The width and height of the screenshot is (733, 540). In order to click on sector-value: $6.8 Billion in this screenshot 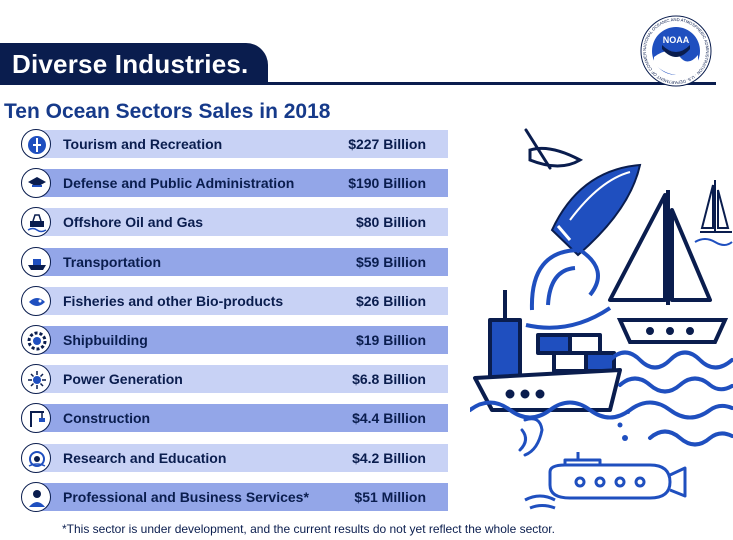, I will do `click(389, 379)`.